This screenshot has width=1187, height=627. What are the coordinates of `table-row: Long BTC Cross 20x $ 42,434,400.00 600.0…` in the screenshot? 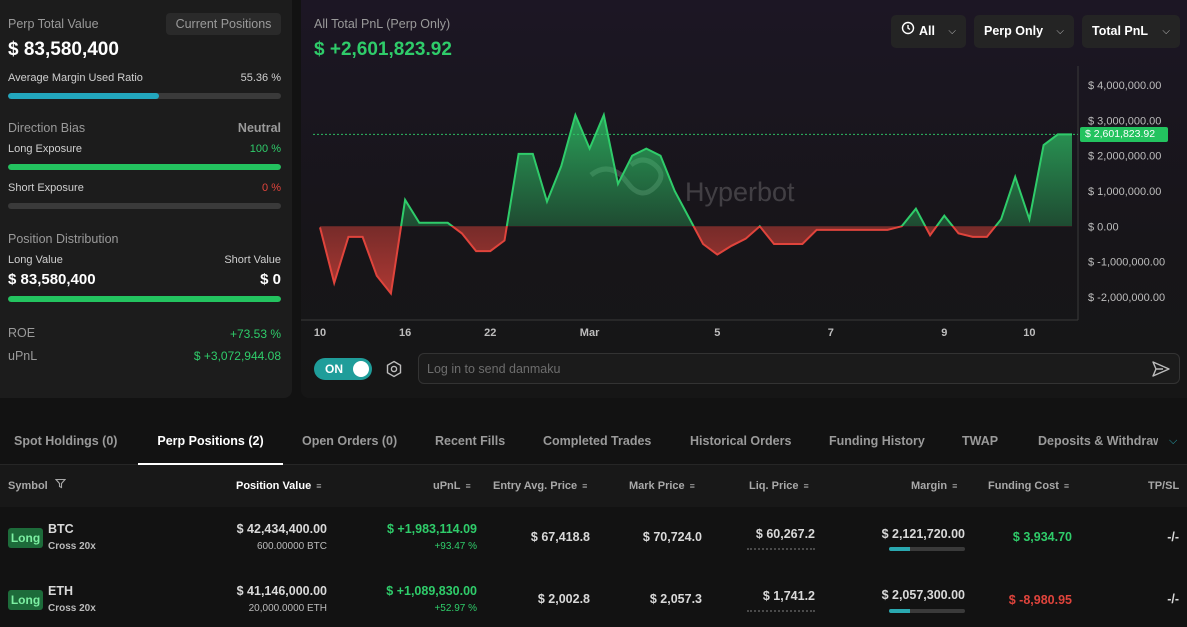 It's located at (593, 537).